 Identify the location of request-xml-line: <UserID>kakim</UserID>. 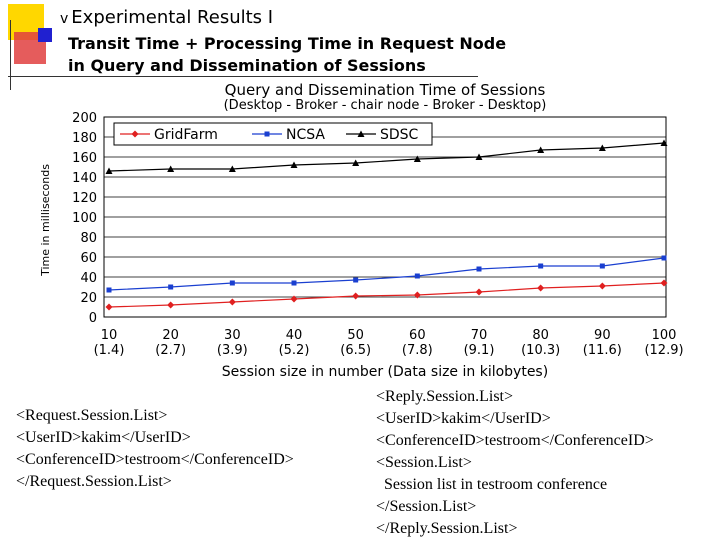
(103, 437).